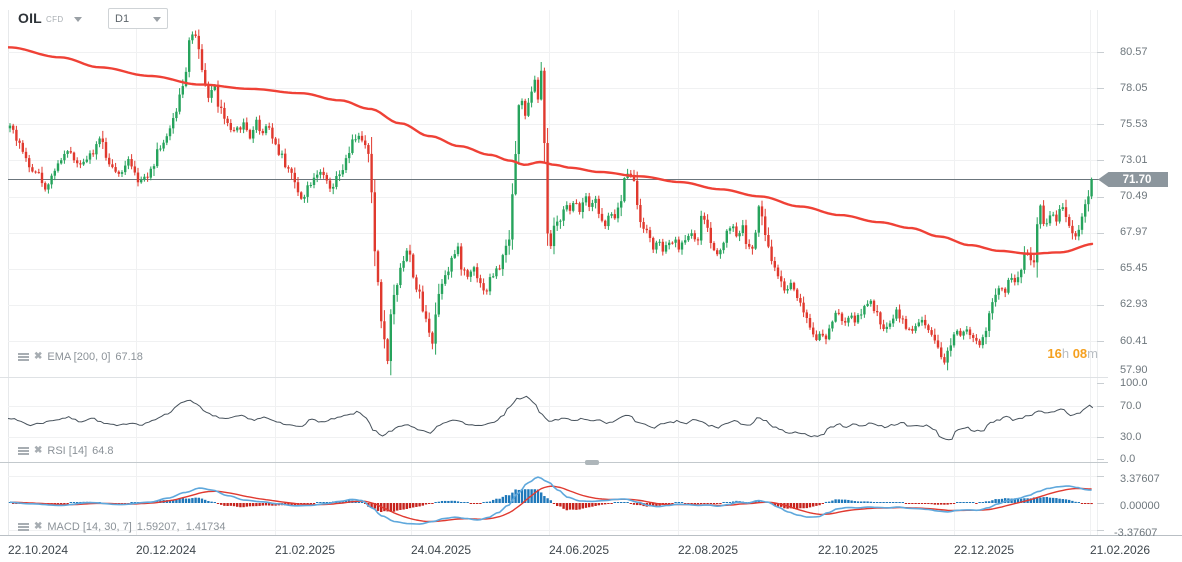  What do you see at coordinates (1092, 353) in the screenshot?
I see `countdown-minutes-unit: m` at bounding box center [1092, 353].